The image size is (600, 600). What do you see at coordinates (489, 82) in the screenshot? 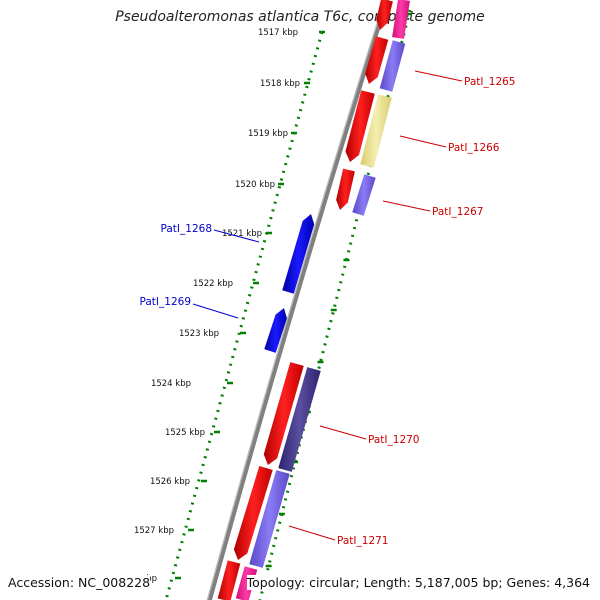
I see `gene-label: PatI_1265` at bounding box center [489, 82].